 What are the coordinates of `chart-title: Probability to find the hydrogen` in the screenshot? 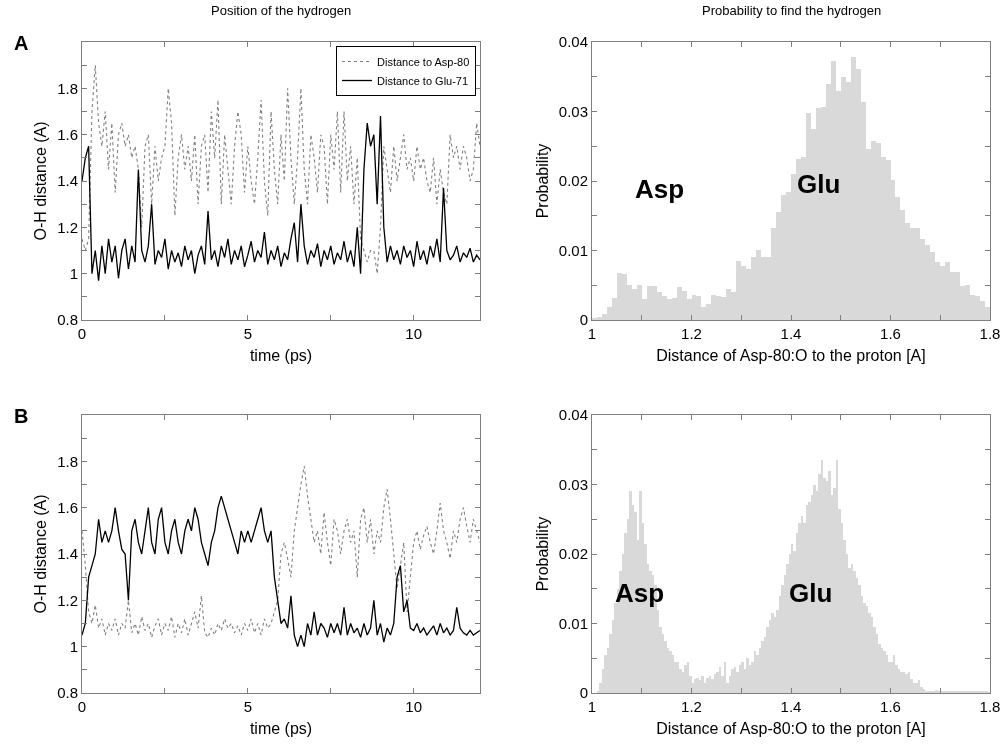 It's located at (792, 10).